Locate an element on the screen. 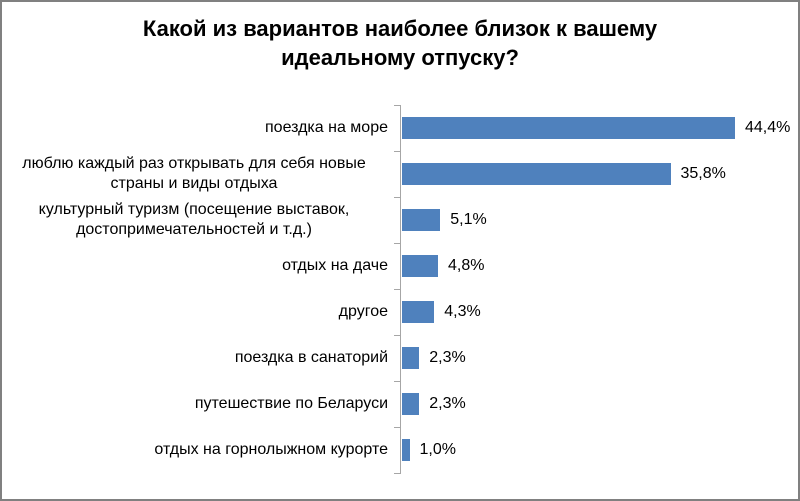 This screenshot has height=501, width=800. category-label: отдых на горнолыжном курорте is located at coordinates (200, 450).